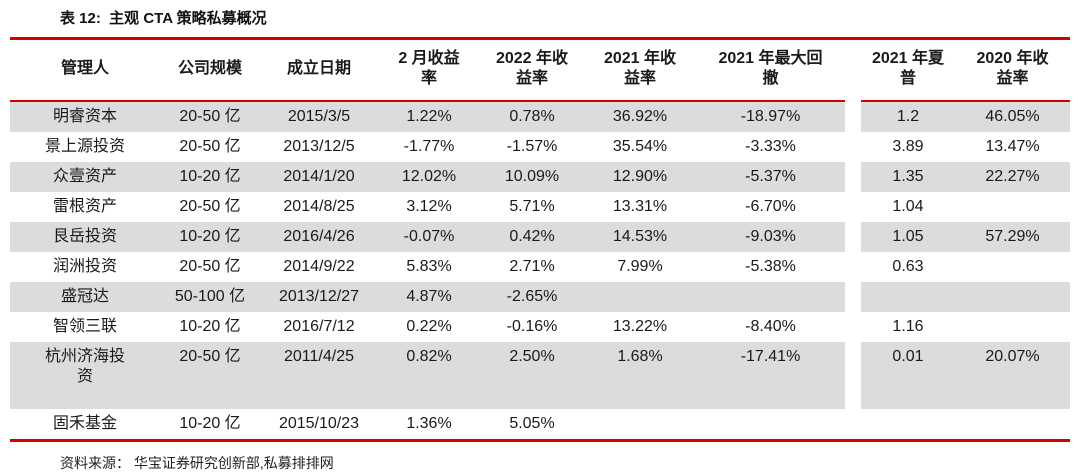 The height and width of the screenshot is (473, 1080). What do you see at coordinates (1012, 116) in the screenshot?
I see `cell-2020-return: 46.05%` at bounding box center [1012, 116].